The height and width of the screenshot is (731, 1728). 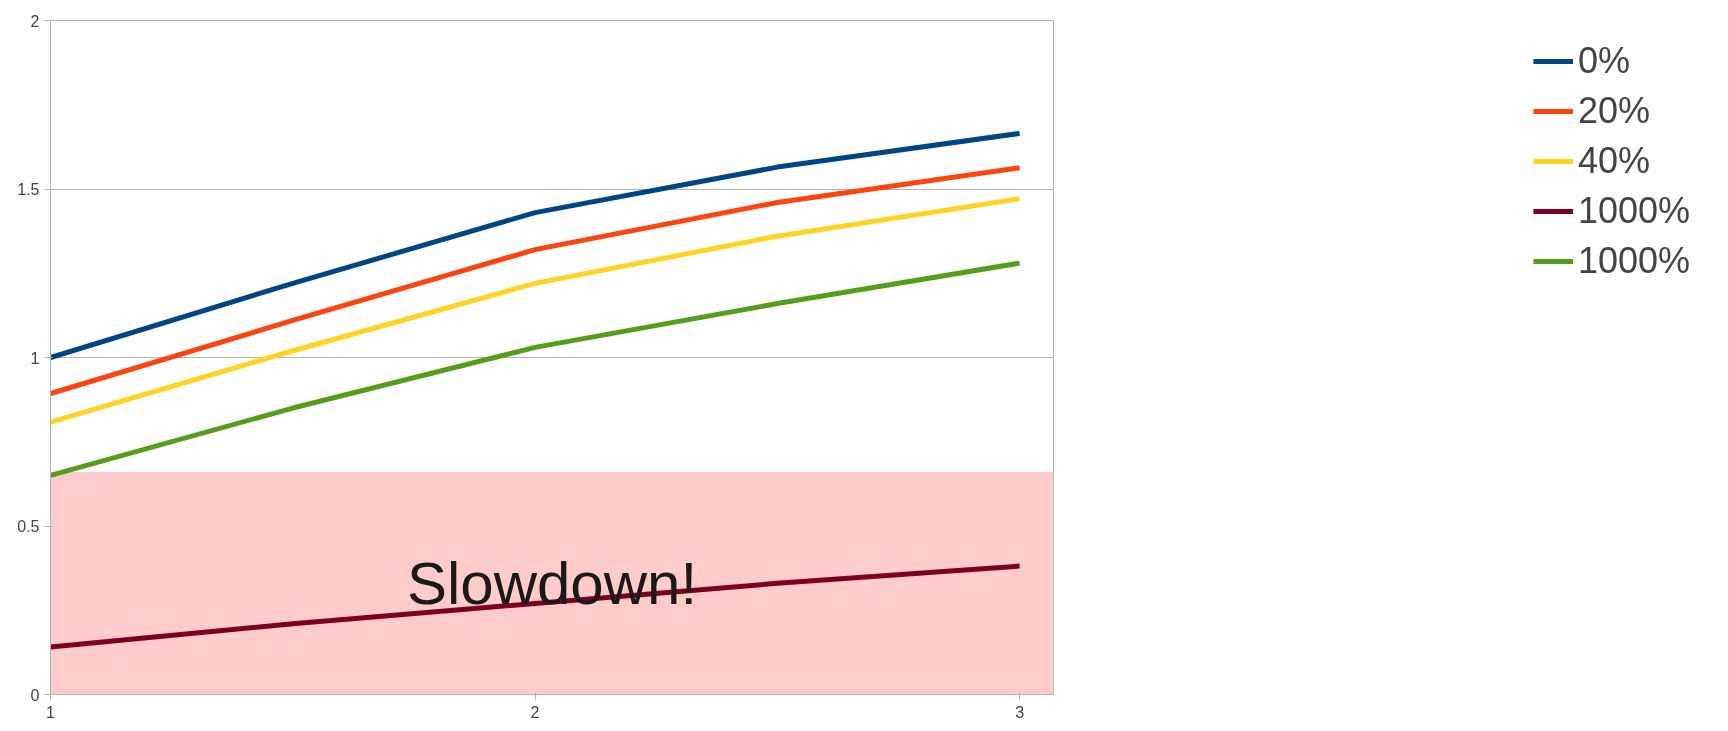 What do you see at coordinates (1020, 712) in the screenshot?
I see `x-tick-label: 3` at bounding box center [1020, 712].